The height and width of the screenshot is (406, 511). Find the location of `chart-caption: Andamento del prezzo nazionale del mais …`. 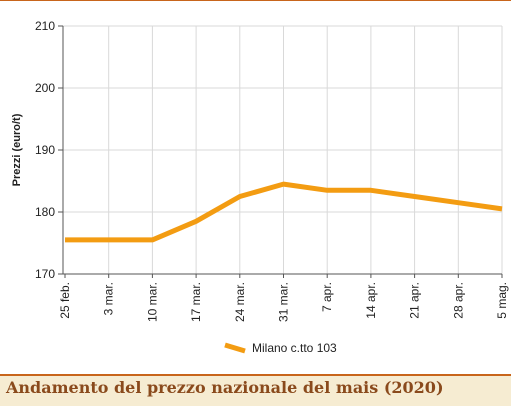

chart-caption: Andamento del prezzo nazionale del mais … is located at coordinates (225, 387).